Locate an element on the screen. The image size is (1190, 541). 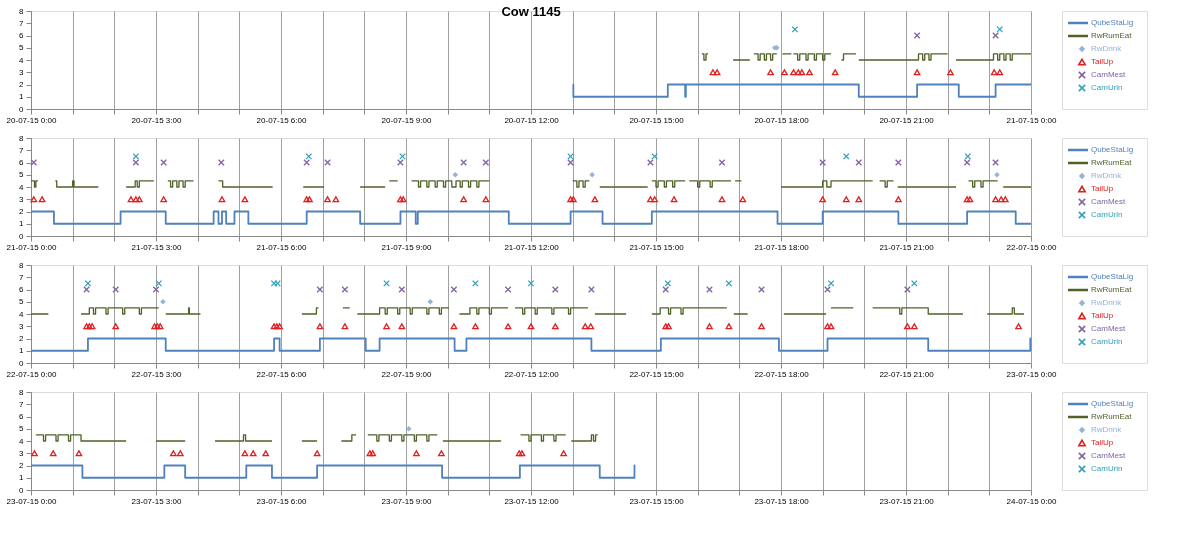
x-tick-label: 22-07-15 3:00 is located at coordinates (156, 374).